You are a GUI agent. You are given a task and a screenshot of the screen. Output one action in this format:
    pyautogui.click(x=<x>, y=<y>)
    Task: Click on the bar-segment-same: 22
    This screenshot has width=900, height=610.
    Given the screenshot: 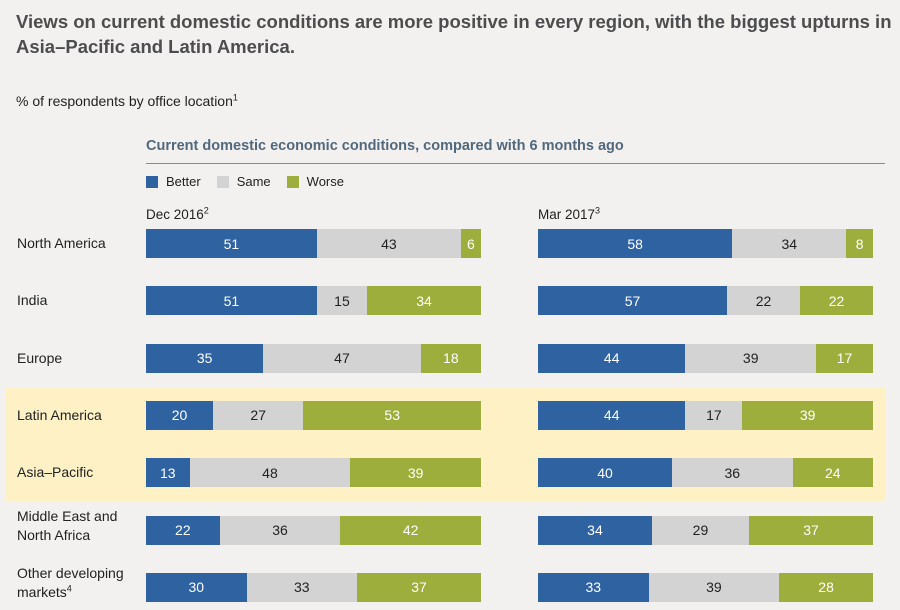 What is the action you would take?
    pyautogui.click(x=764, y=301)
    